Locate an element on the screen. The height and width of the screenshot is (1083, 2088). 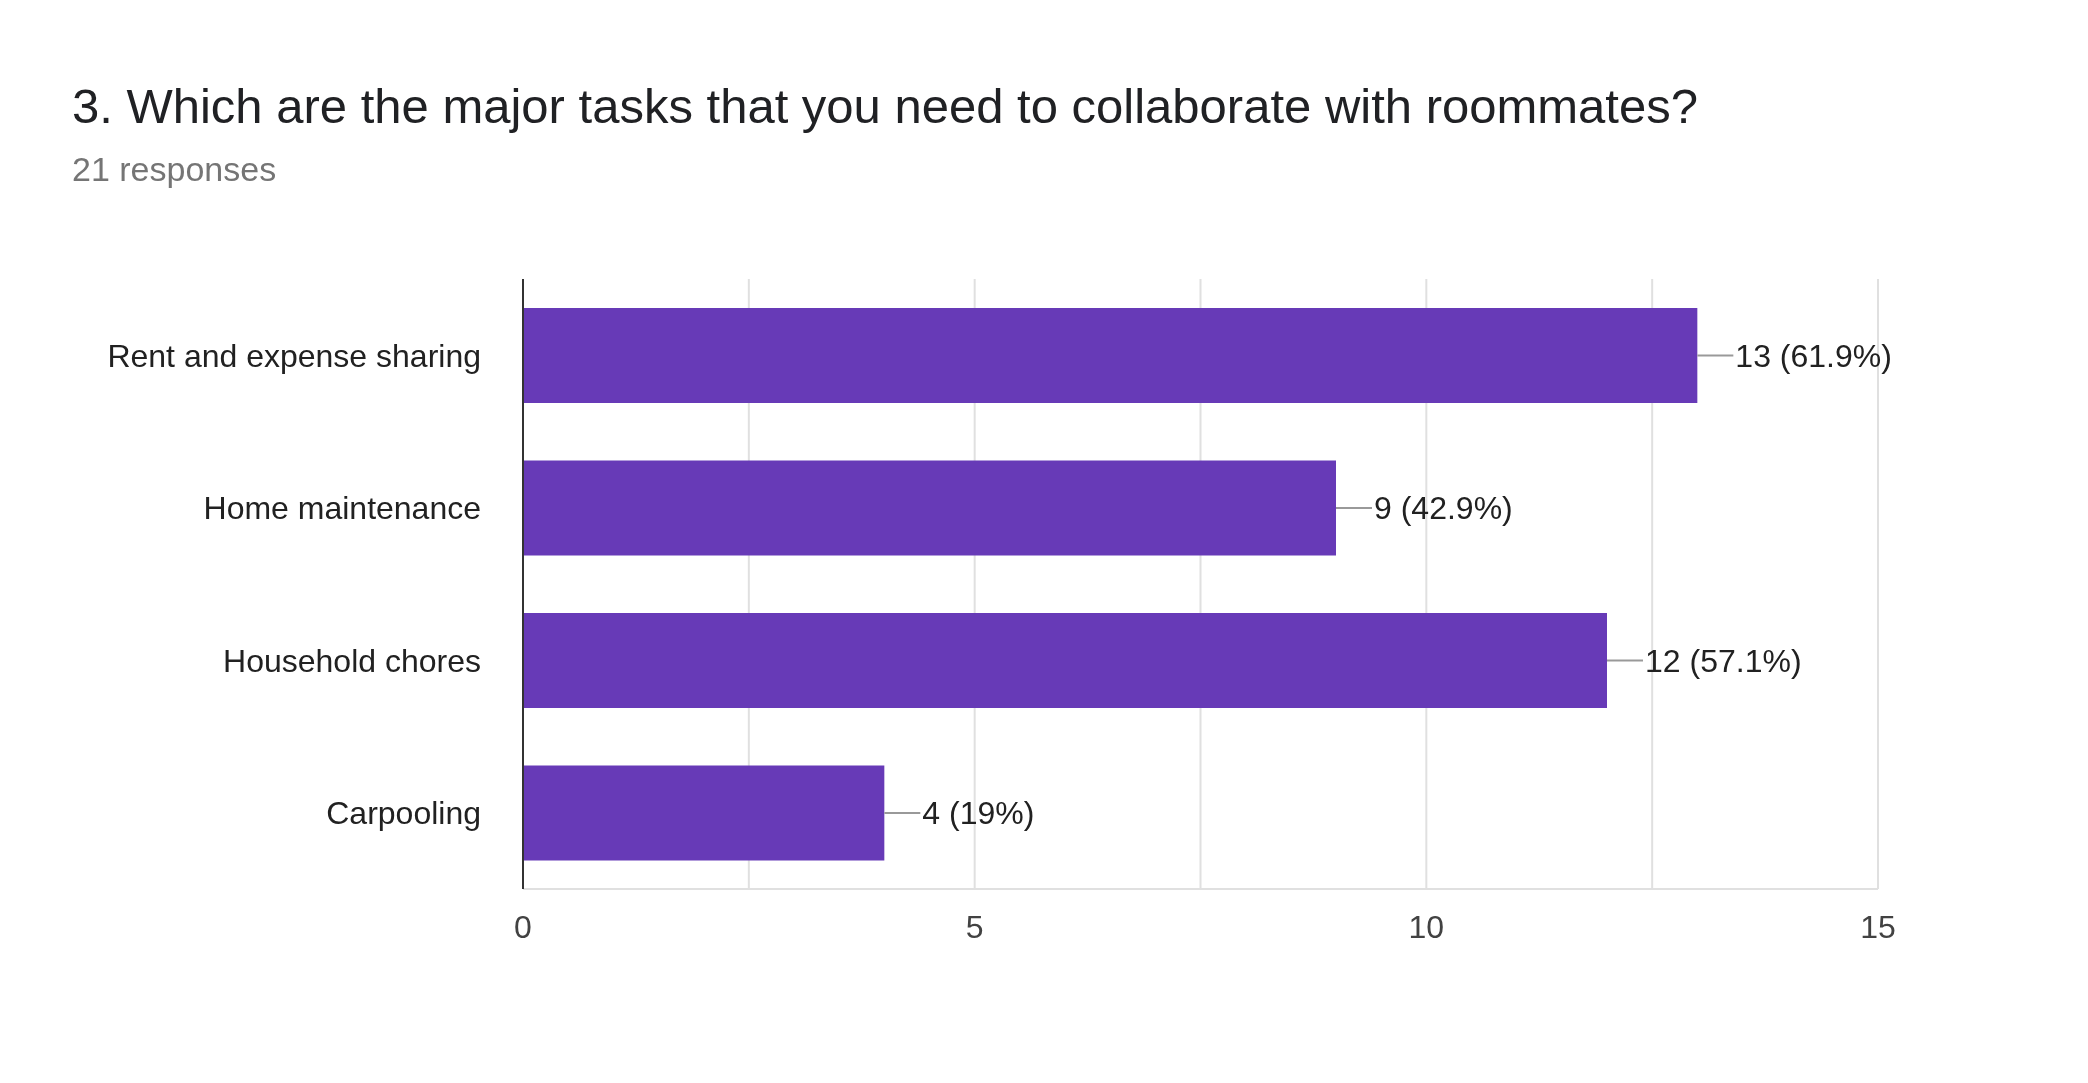
text: 21 responses is located at coordinates (175, 169).